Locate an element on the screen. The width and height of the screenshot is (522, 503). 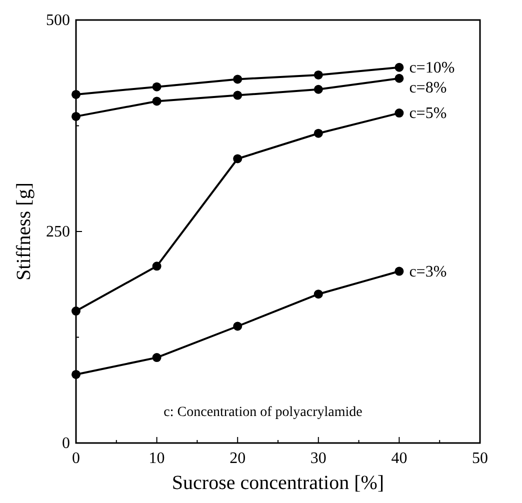
series-label: c=3% is located at coordinates (428, 271).